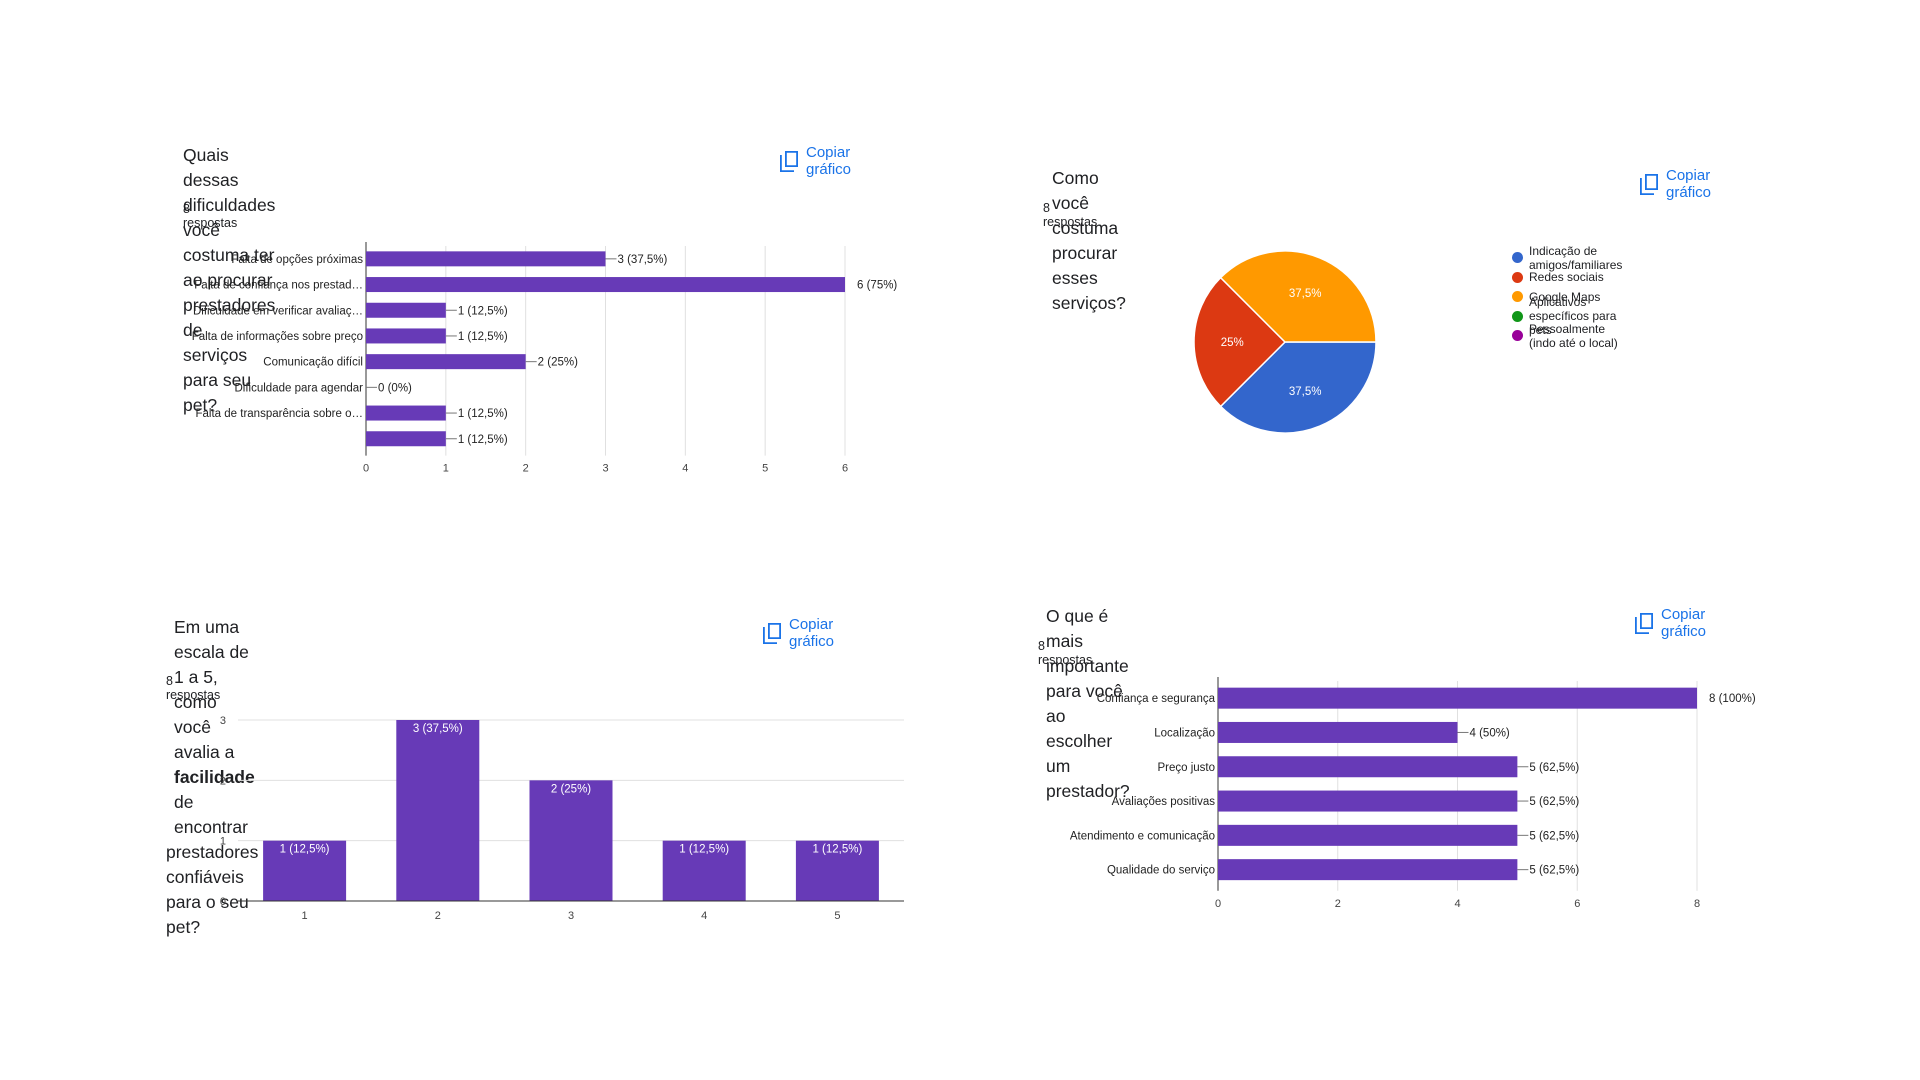  I want to click on question-title-line: prestadores confiáveis para o seu pet?, so click(212, 889).